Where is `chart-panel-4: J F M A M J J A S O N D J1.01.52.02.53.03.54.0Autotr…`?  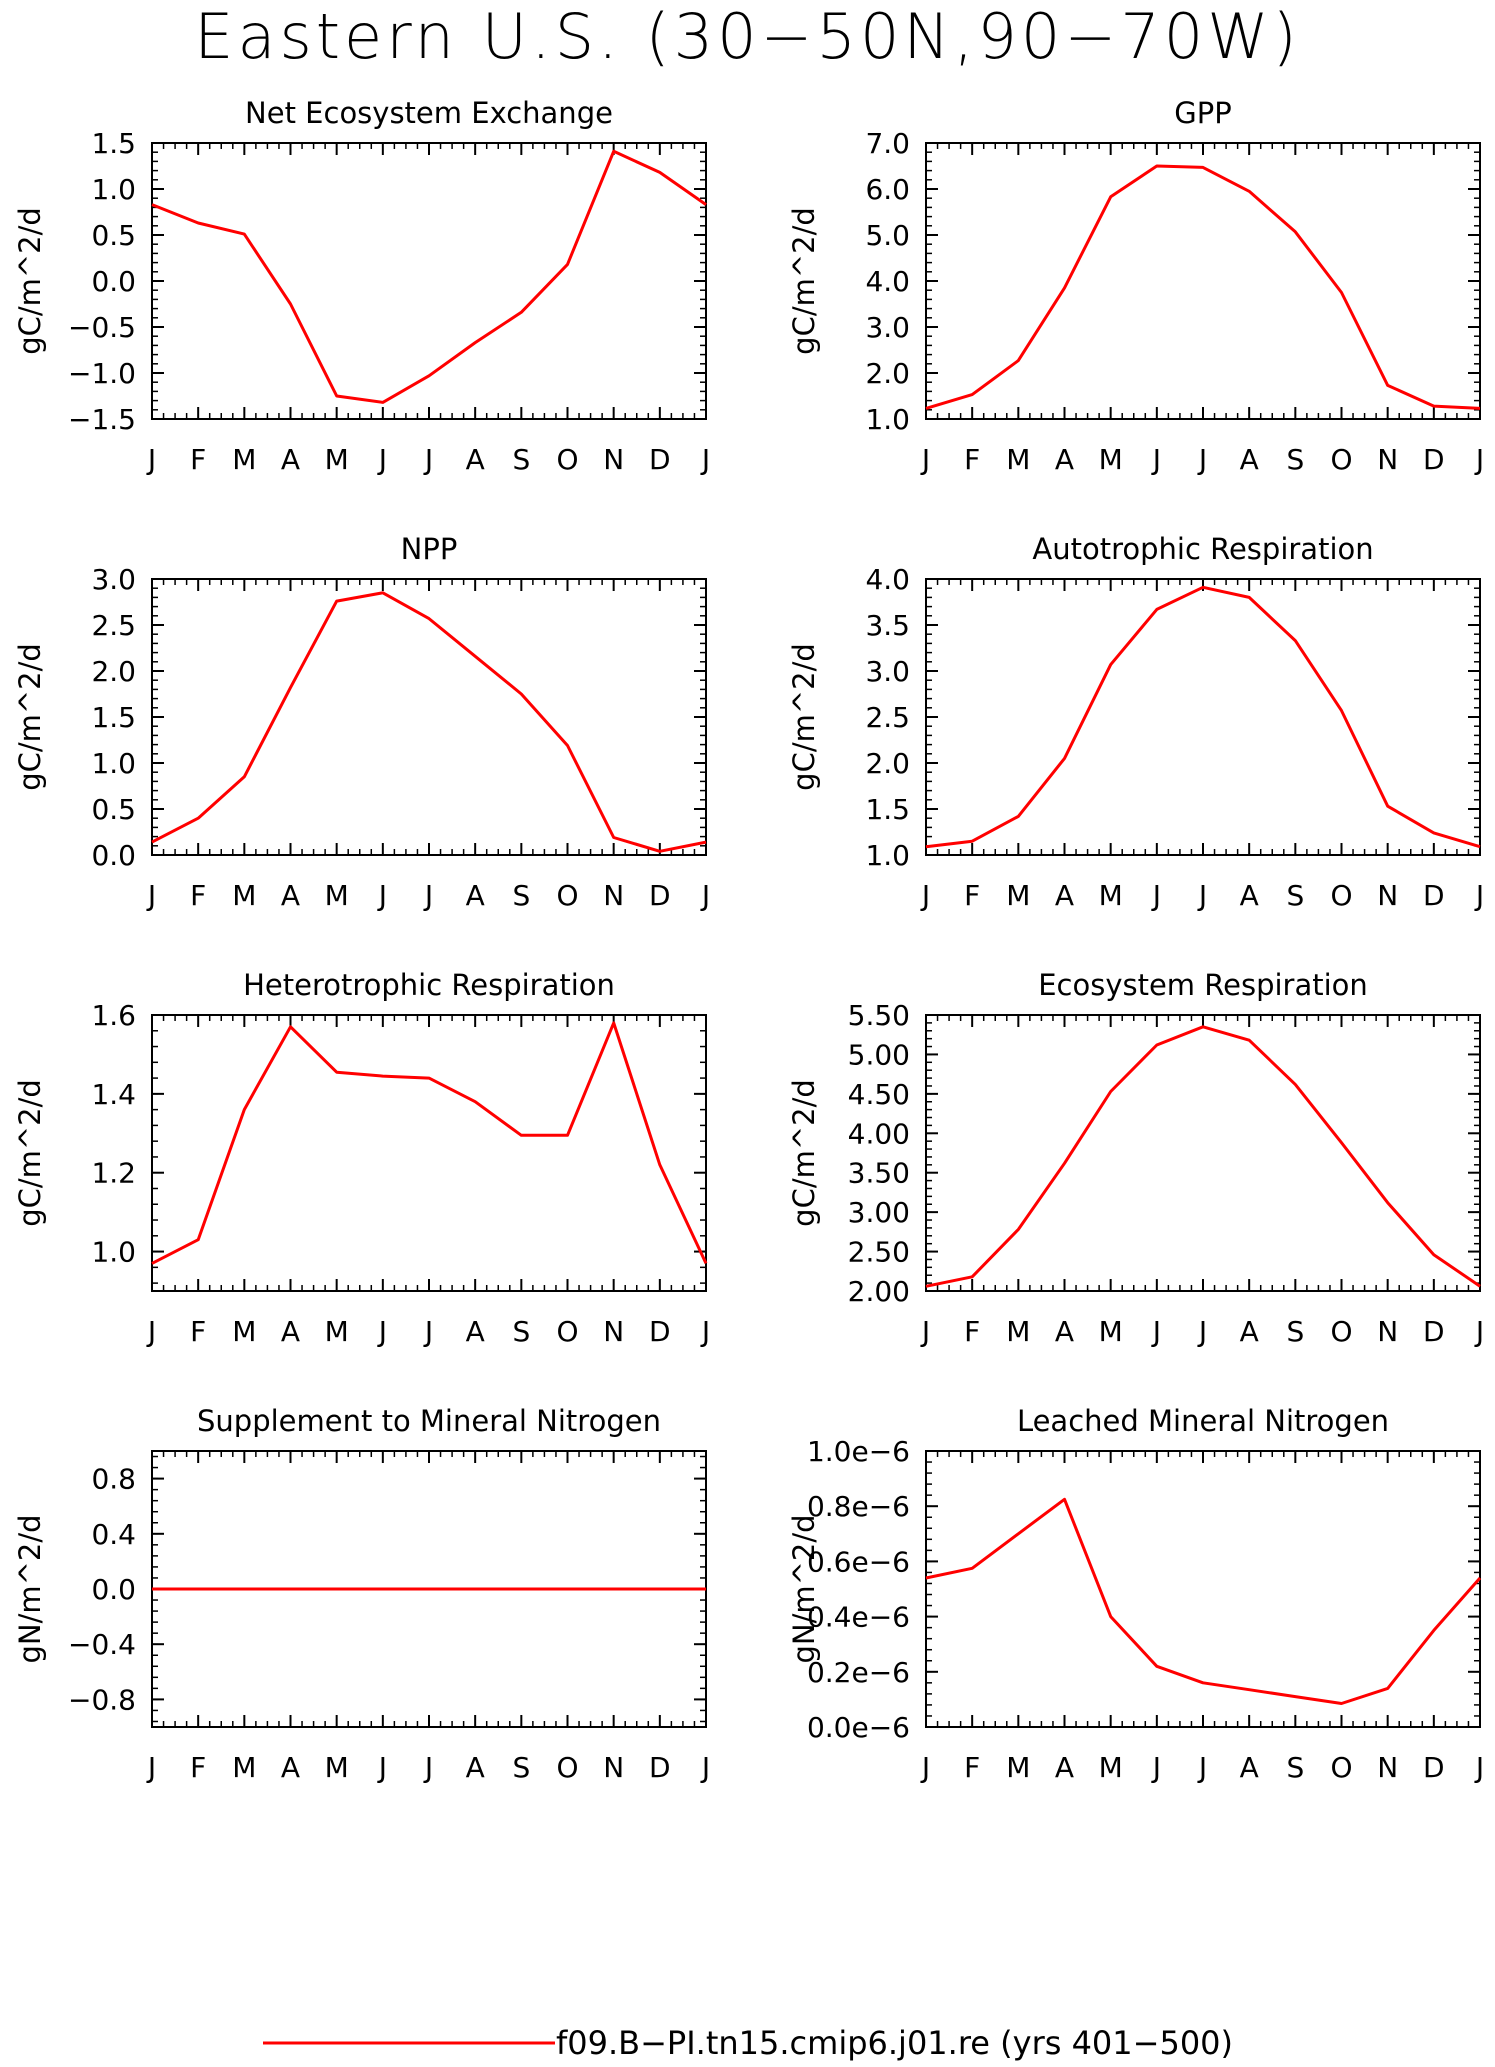 chart-panel-4: J F M A M J J A S O N D J1.01.52.02.53.03.54.0Autotr… is located at coordinates (1135, 722).